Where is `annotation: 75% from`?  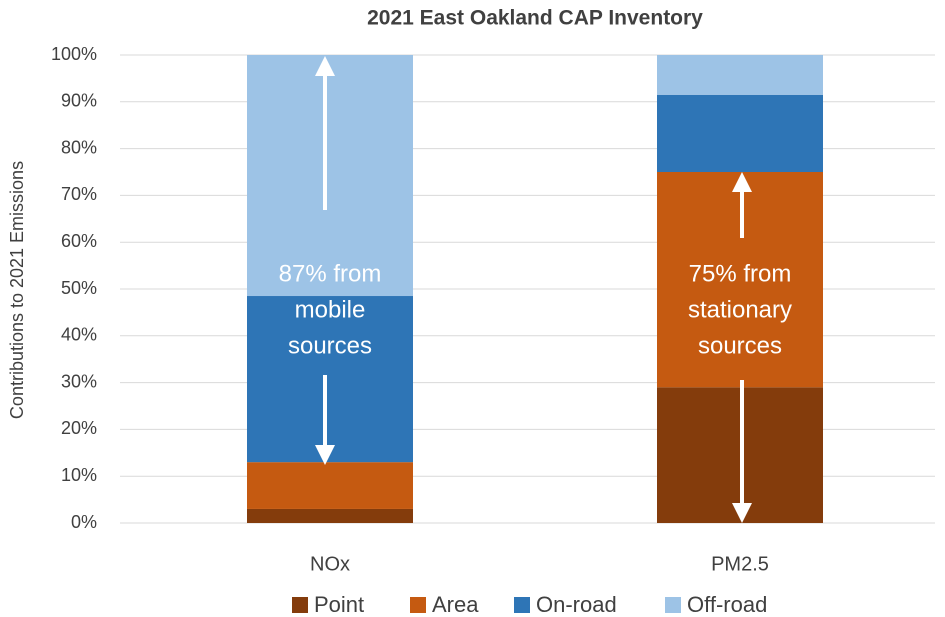
annotation: 75% from is located at coordinates (740, 273).